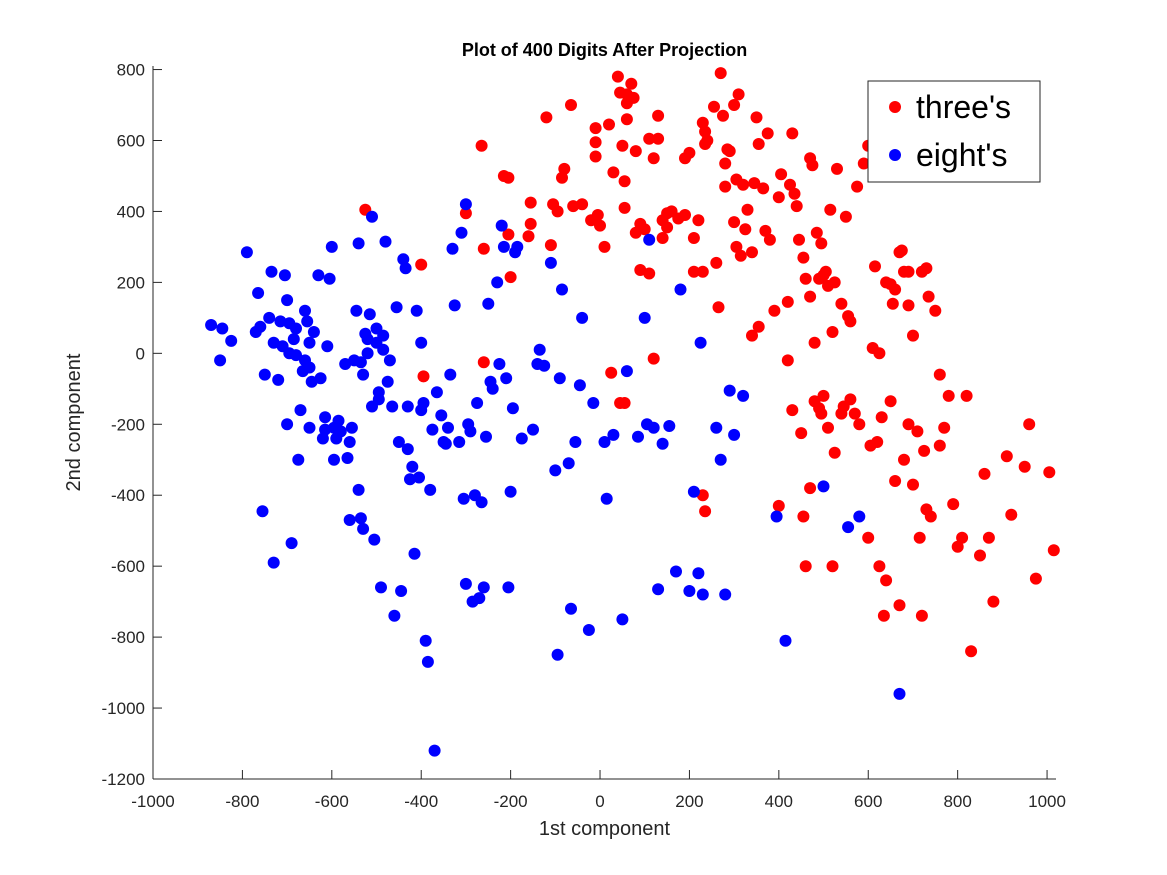 Image resolution: width=1167 pixels, height=875 pixels. I want to click on x-tick-label: -600, so click(332, 801).